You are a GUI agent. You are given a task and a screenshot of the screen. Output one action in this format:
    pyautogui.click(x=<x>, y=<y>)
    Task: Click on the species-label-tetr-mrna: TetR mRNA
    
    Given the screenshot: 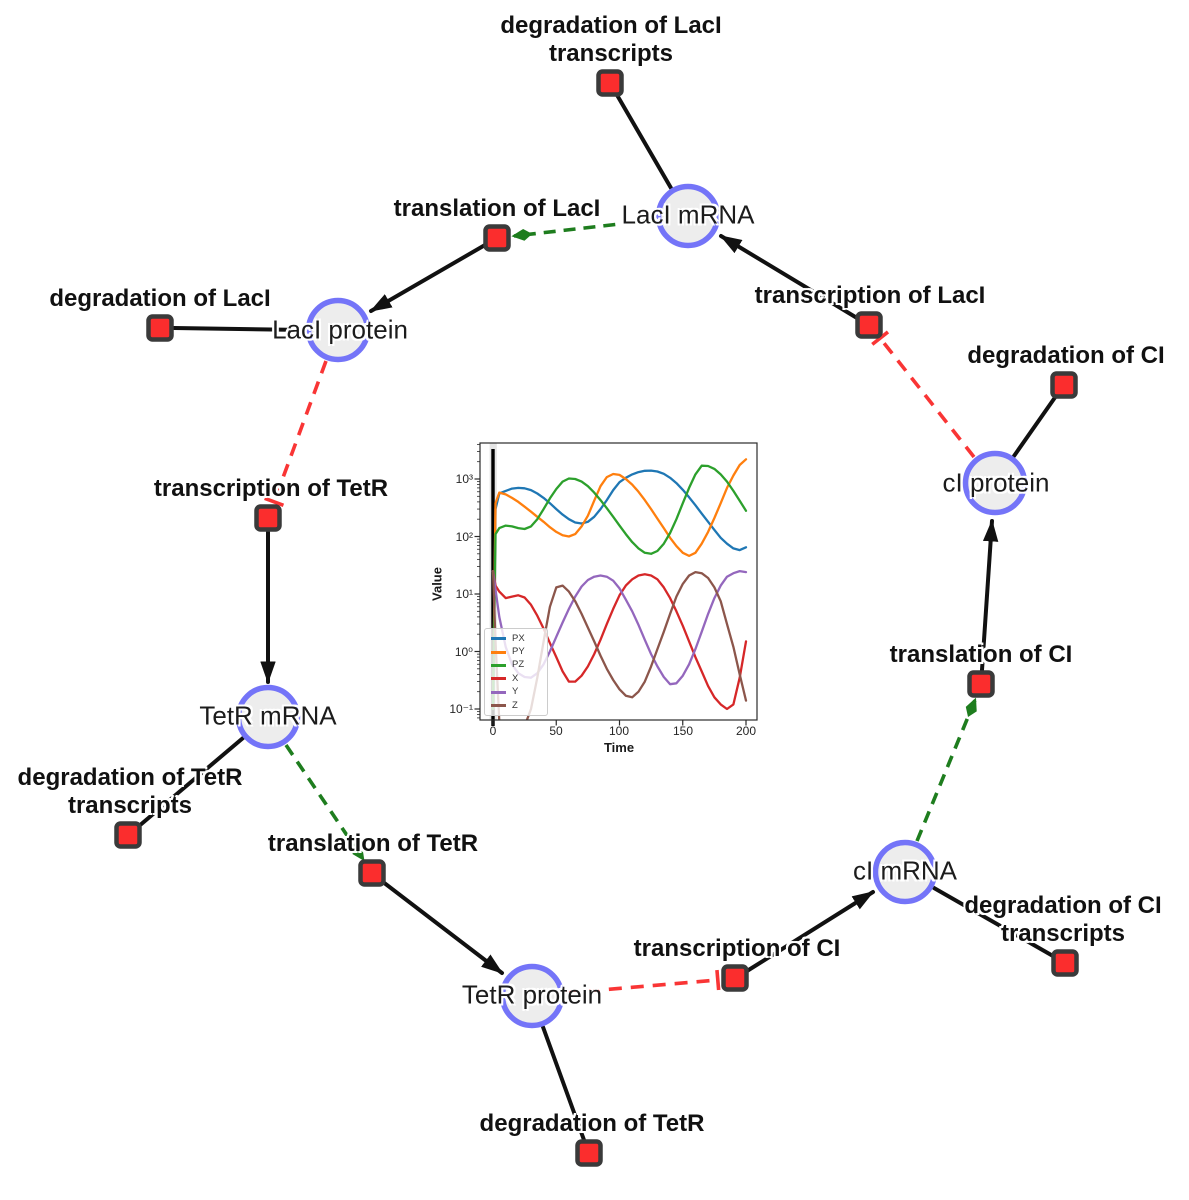 What is the action you would take?
    pyautogui.click(x=268, y=715)
    